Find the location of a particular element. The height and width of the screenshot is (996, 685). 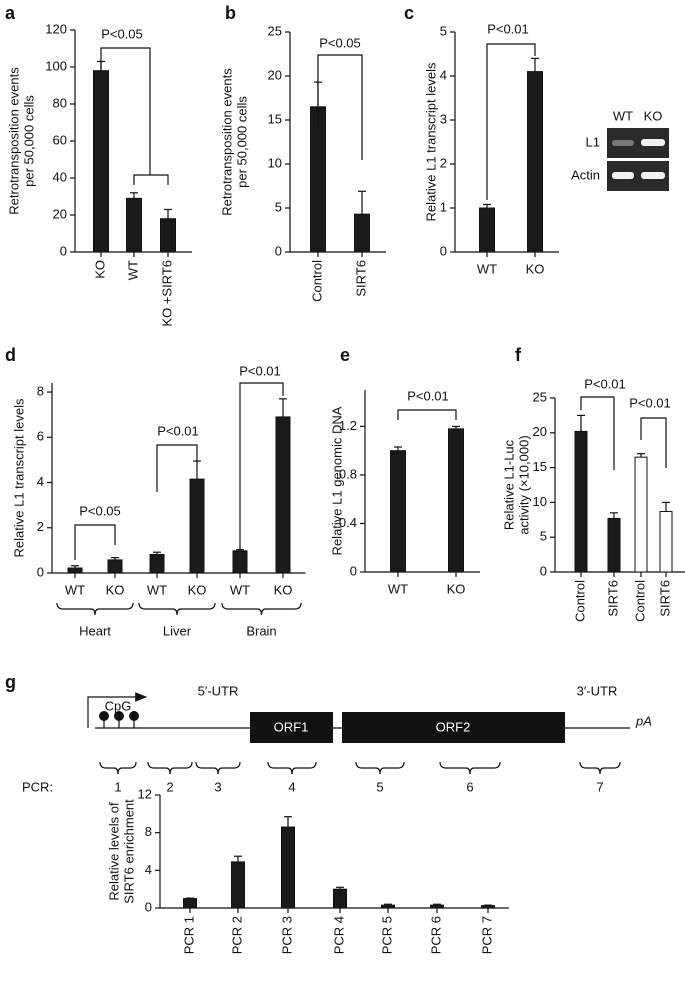

x-tick-label: PCR 3 is located at coordinates (286, 935).